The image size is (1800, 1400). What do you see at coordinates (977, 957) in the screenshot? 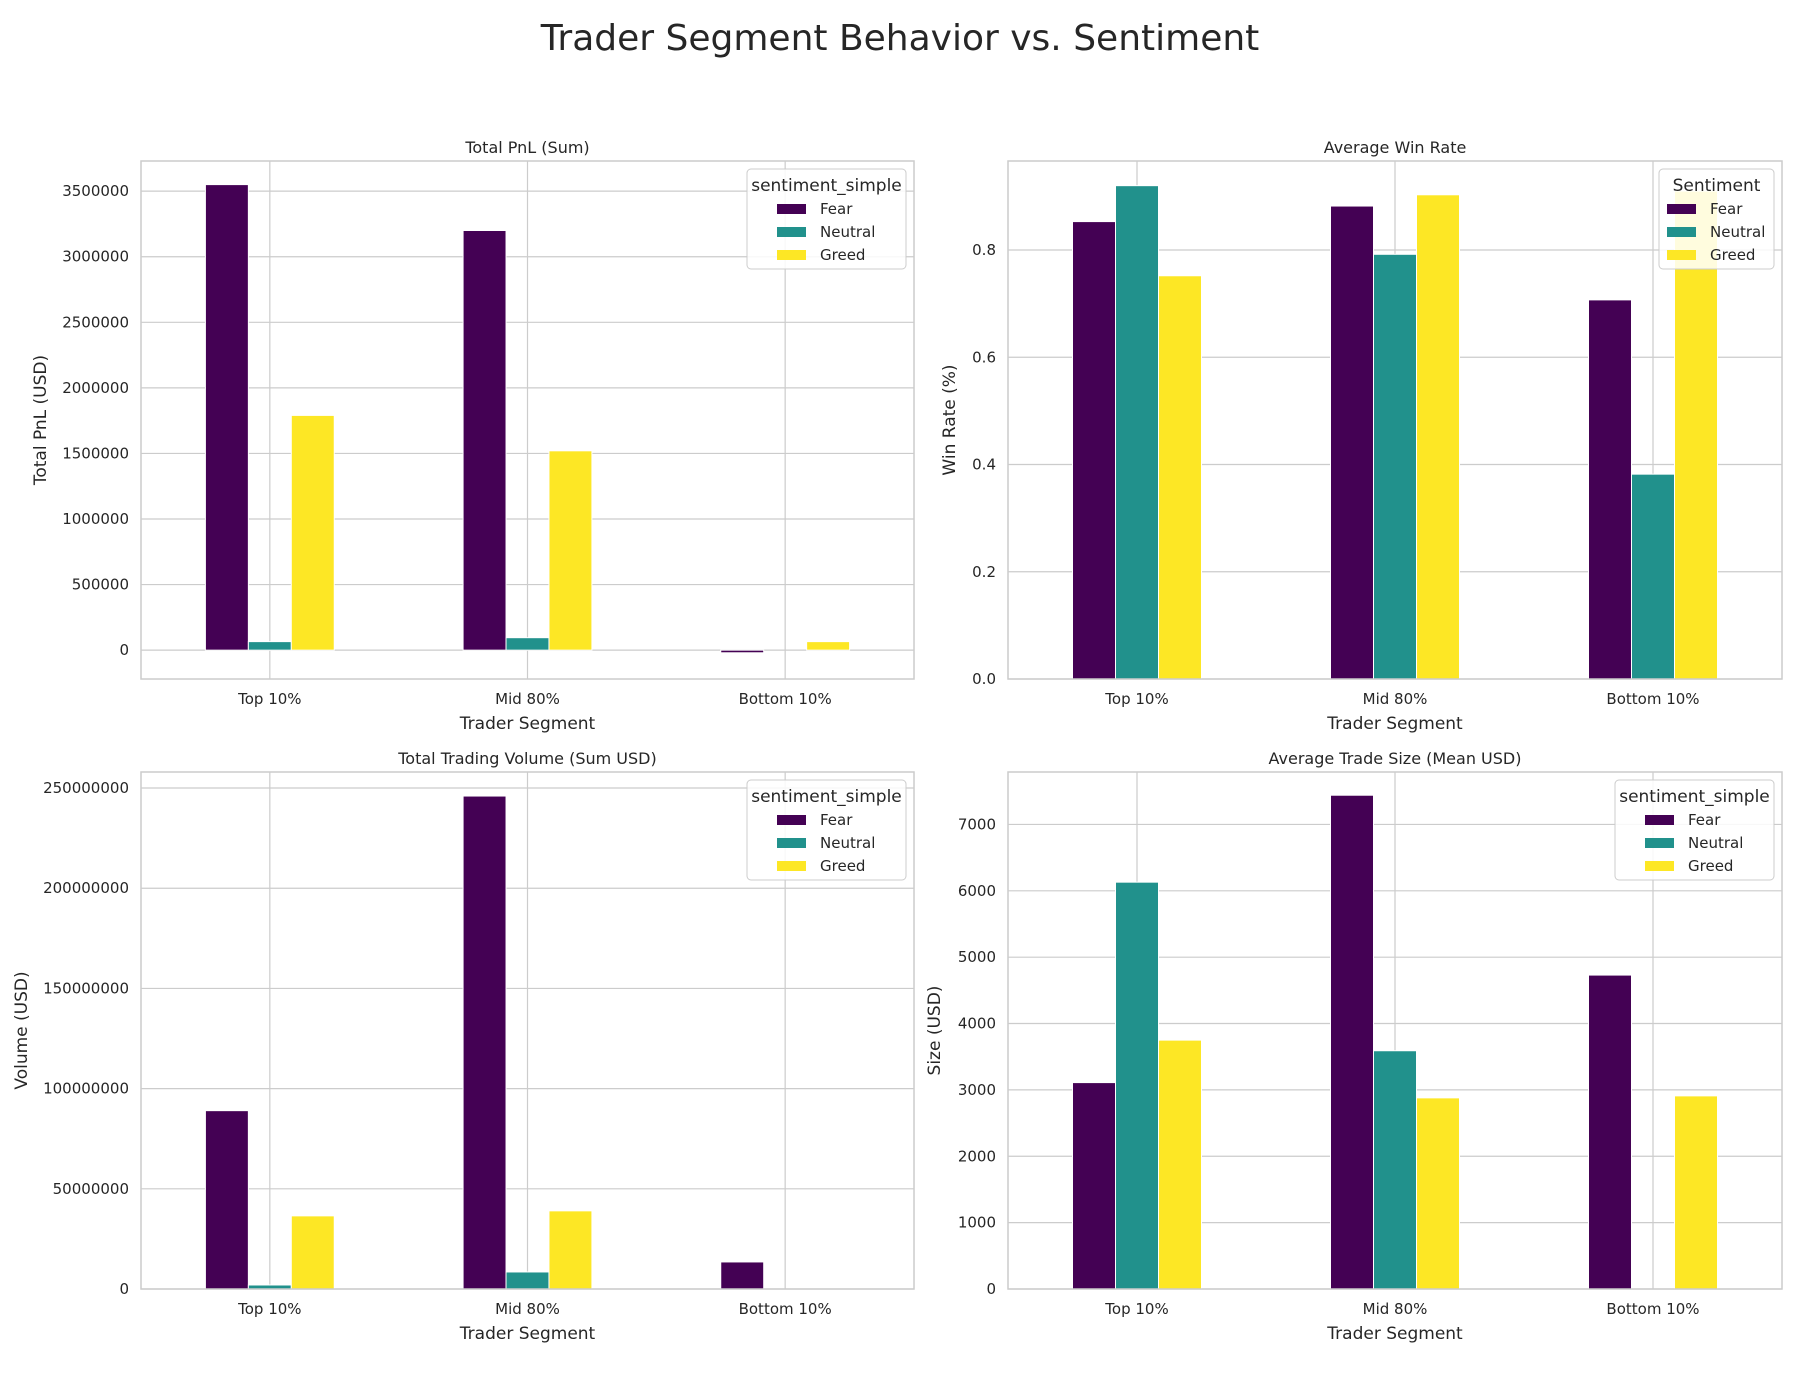
I see `y-tick-label: 5000` at bounding box center [977, 957].